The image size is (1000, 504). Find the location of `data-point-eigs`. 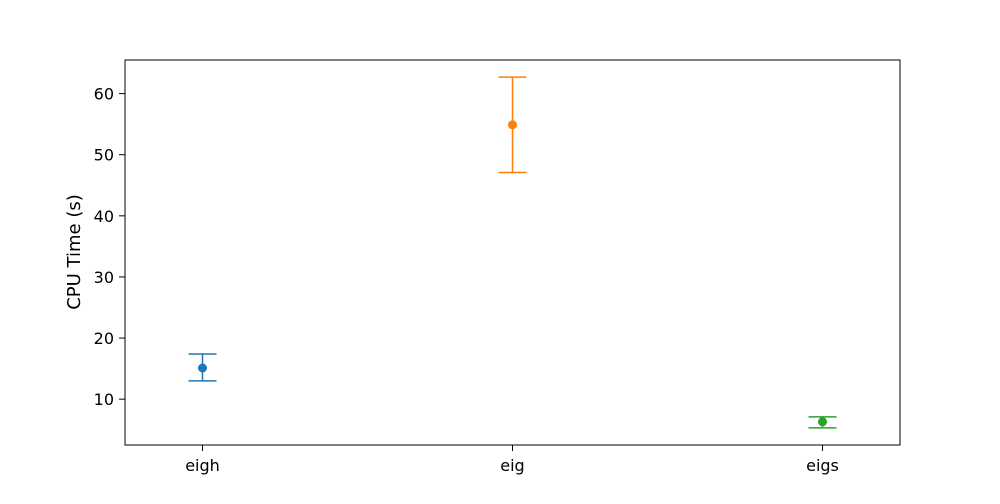

data-point-eigs is located at coordinates (822, 422).